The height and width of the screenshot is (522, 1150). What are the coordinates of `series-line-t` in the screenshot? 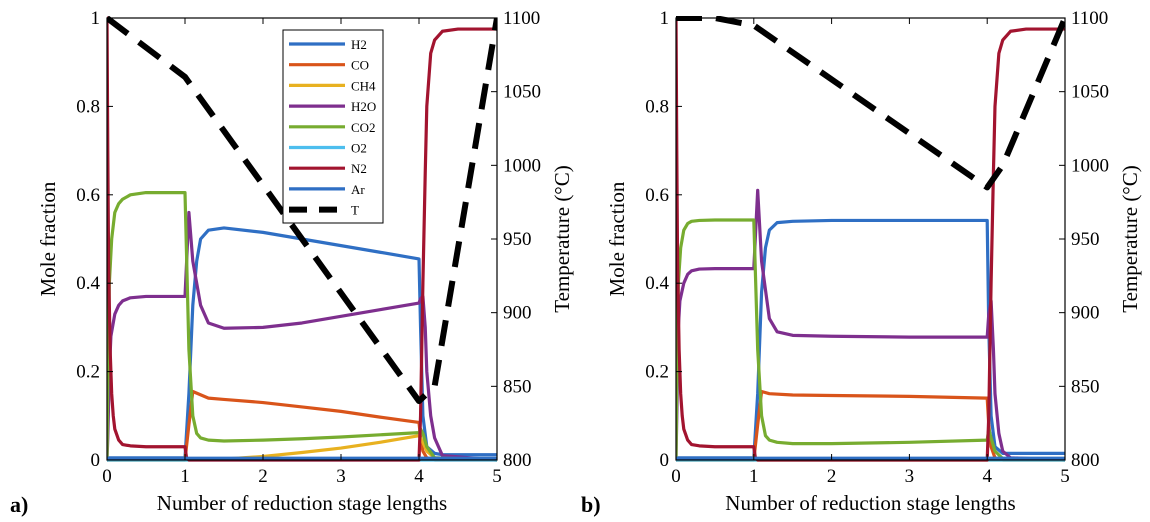 It's located at (870, 103).